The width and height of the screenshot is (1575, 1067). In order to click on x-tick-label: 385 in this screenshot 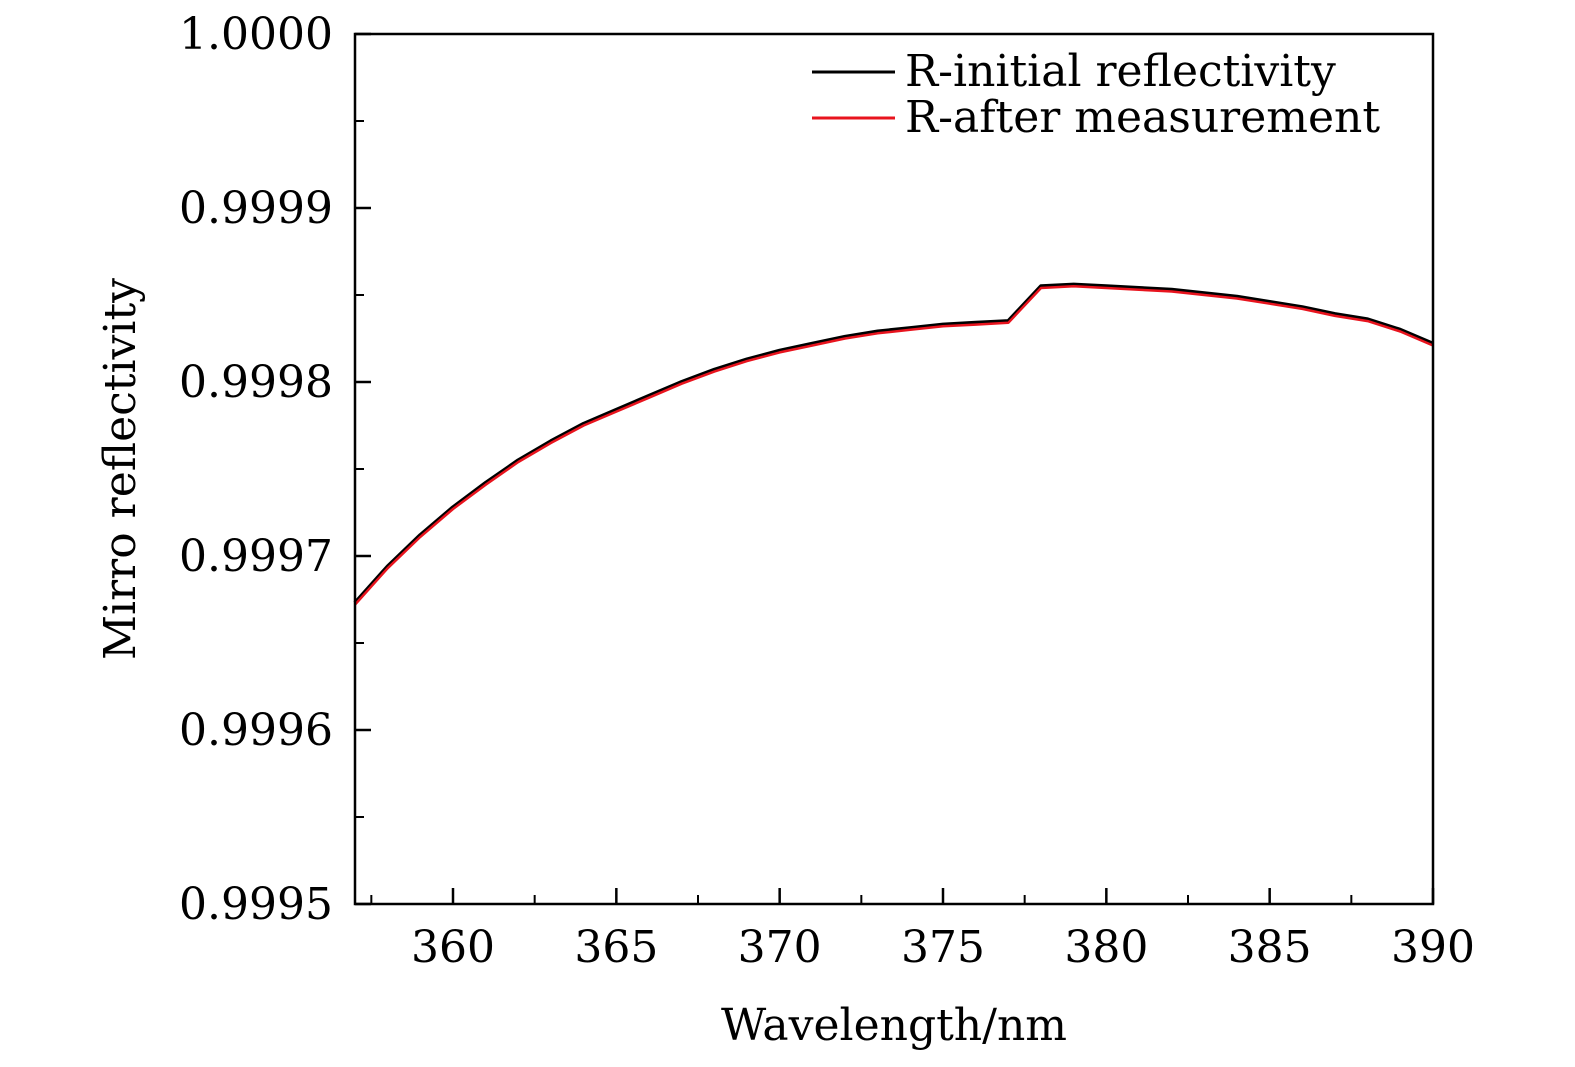, I will do `click(1270, 947)`.